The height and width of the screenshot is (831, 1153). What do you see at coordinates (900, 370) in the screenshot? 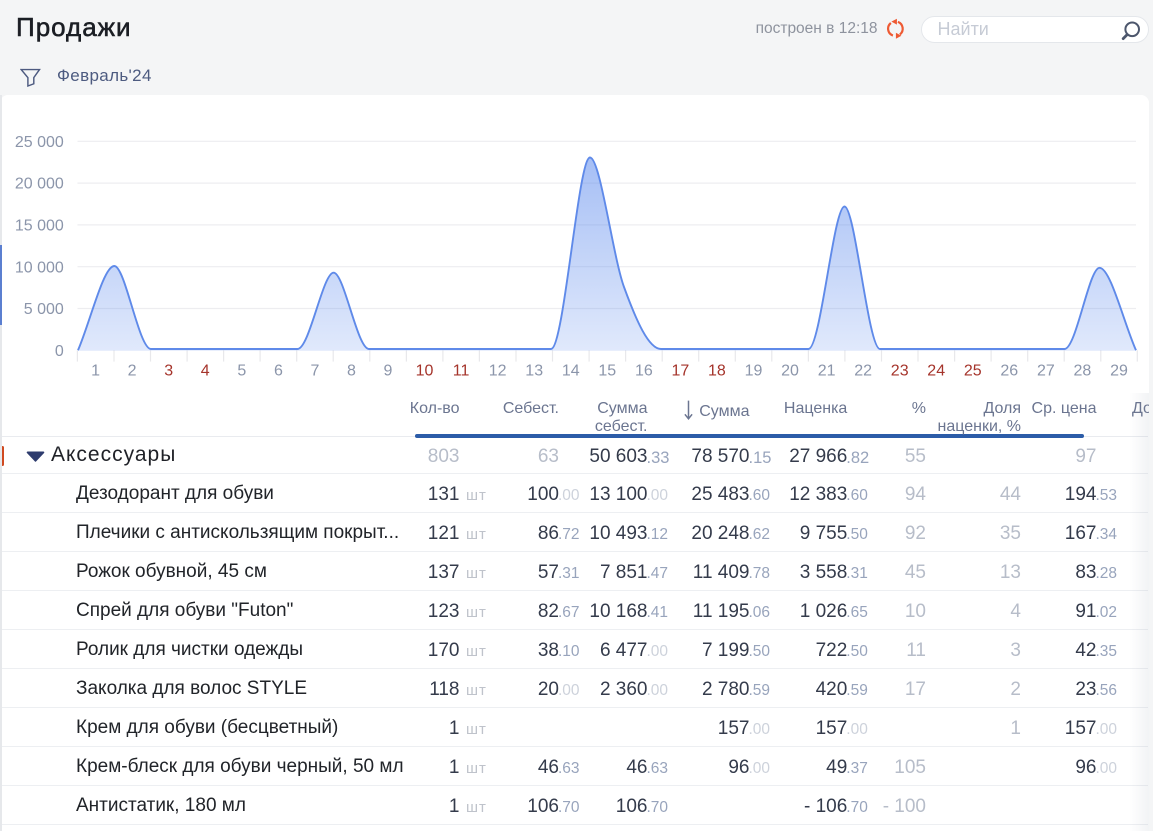
I see `svg-text: 23` at bounding box center [900, 370].